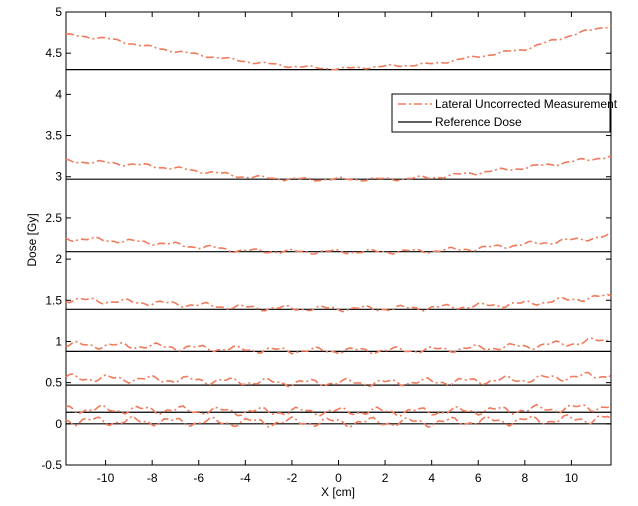 This screenshot has height=506, width=638. I want to click on y-tick-label: 4, so click(58, 94).